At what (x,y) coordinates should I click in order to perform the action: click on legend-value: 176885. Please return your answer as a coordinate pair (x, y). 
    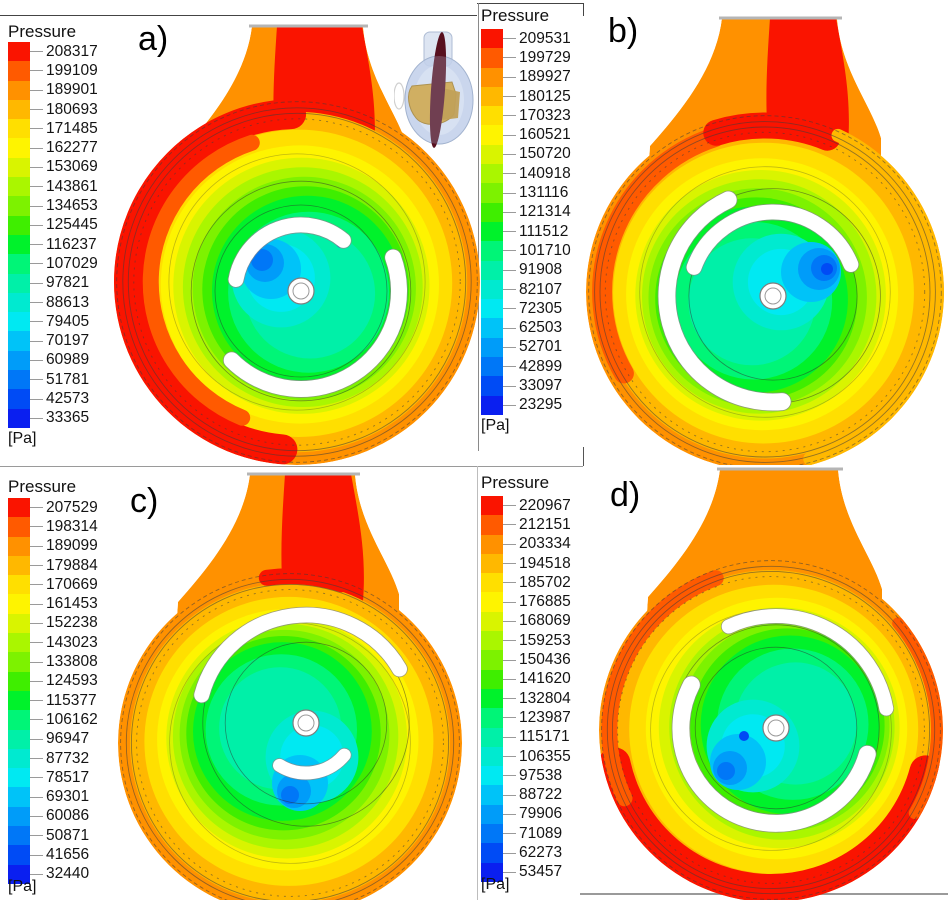
    Looking at the image, I should click on (545, 602).